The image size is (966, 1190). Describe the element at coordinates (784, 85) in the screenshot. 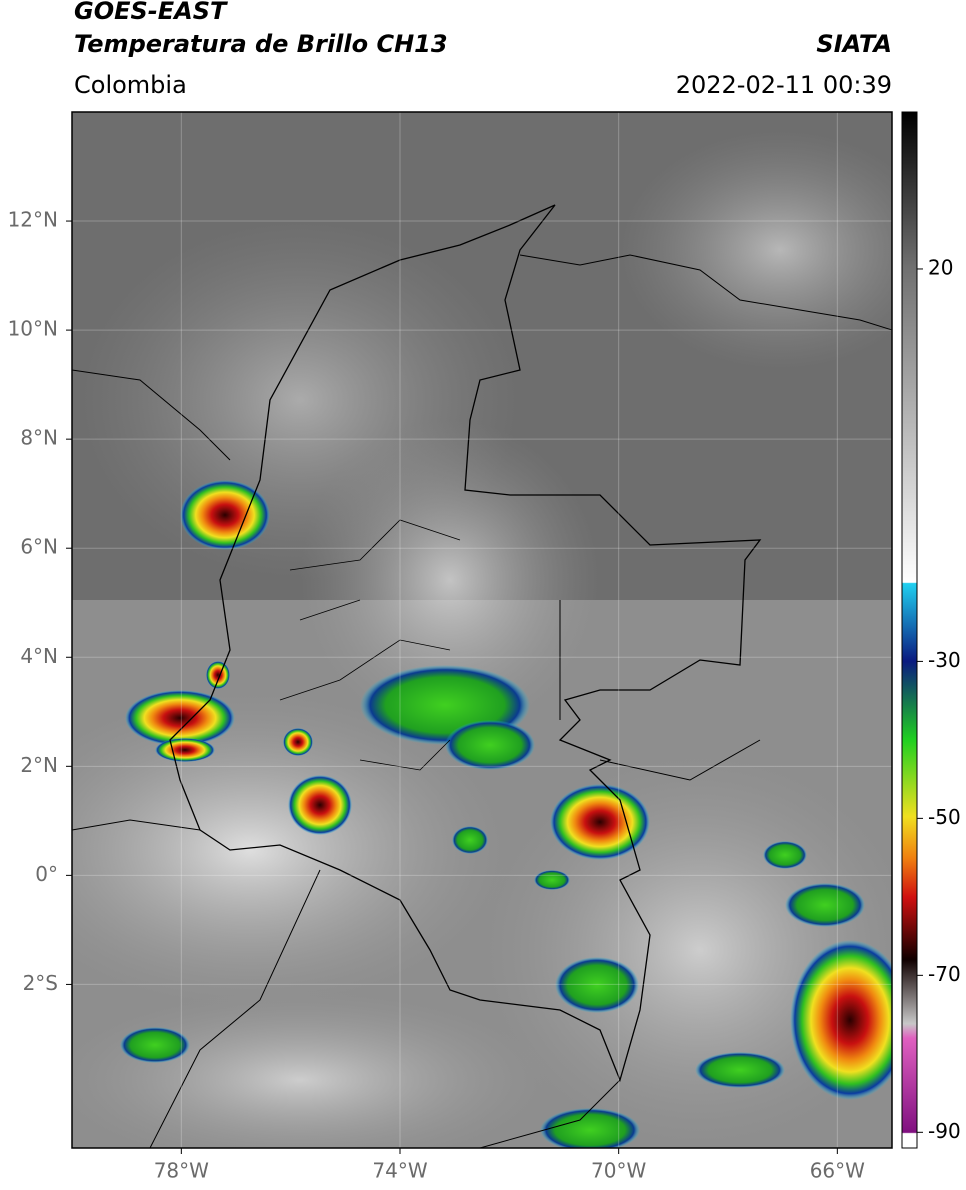

I see `datetime: 2022-02-11 00:39` at that location.